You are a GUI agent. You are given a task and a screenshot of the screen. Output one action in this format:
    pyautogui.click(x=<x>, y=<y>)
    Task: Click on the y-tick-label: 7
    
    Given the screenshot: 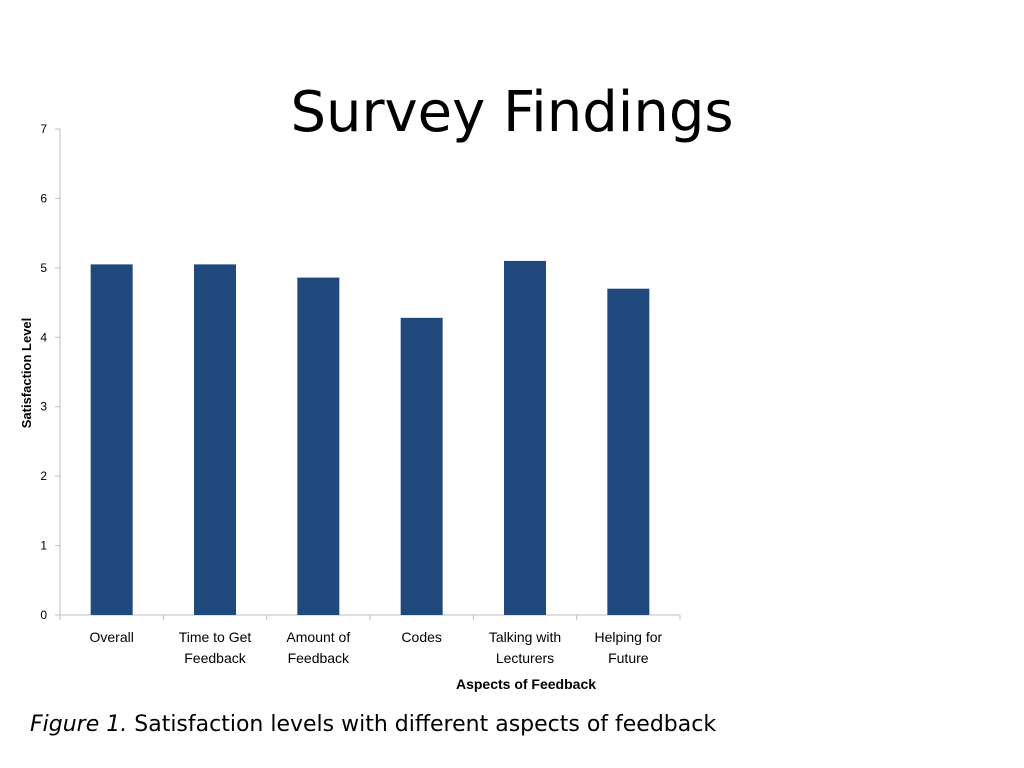 What is the action you would take?
    pyautogui.click(x=43, y=129)
    